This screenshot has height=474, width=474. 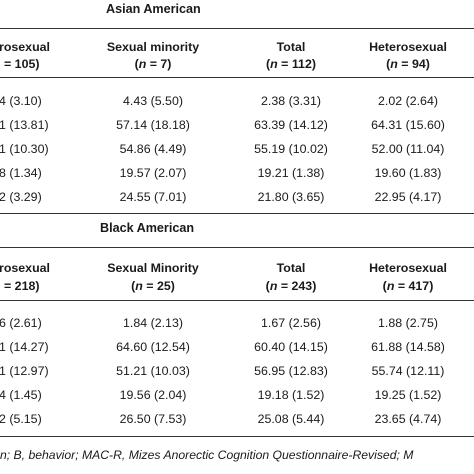 What do you see at coordinates (153, 347) in the screenshot?
I see `table-cell: 64.60 (12.54)` at bounding box center [153, 347].